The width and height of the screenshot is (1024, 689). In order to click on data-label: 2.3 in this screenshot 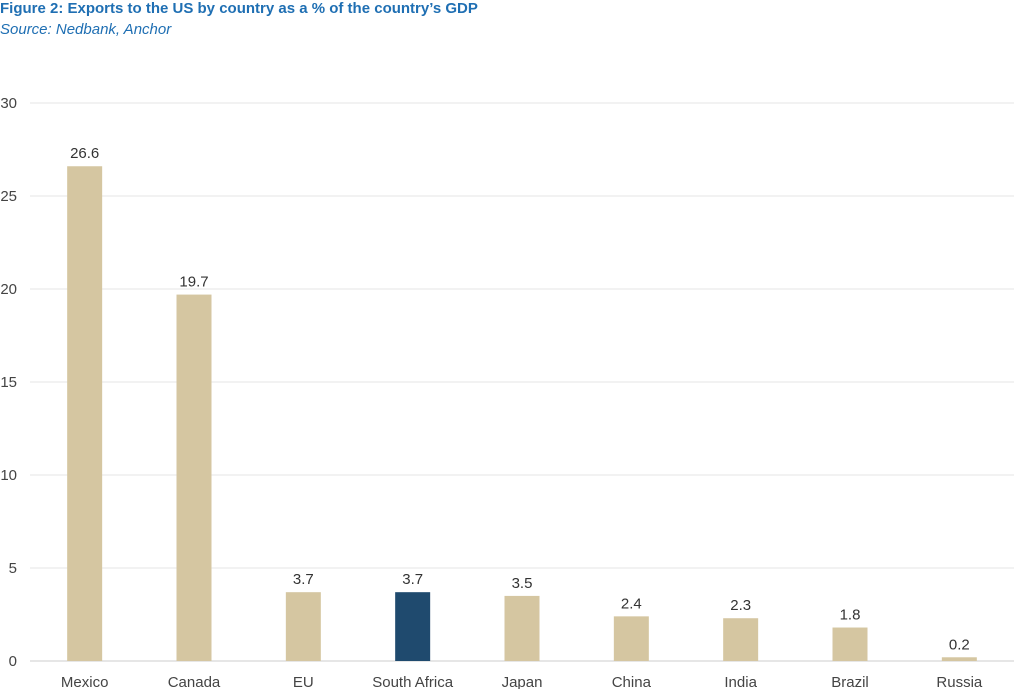, I will do `click(740, 605)`.